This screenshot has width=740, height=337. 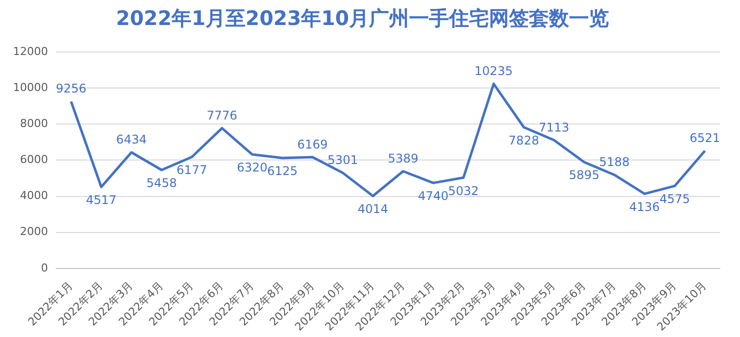 I want to click on data-label: 6177, so click(x=192, y=170).